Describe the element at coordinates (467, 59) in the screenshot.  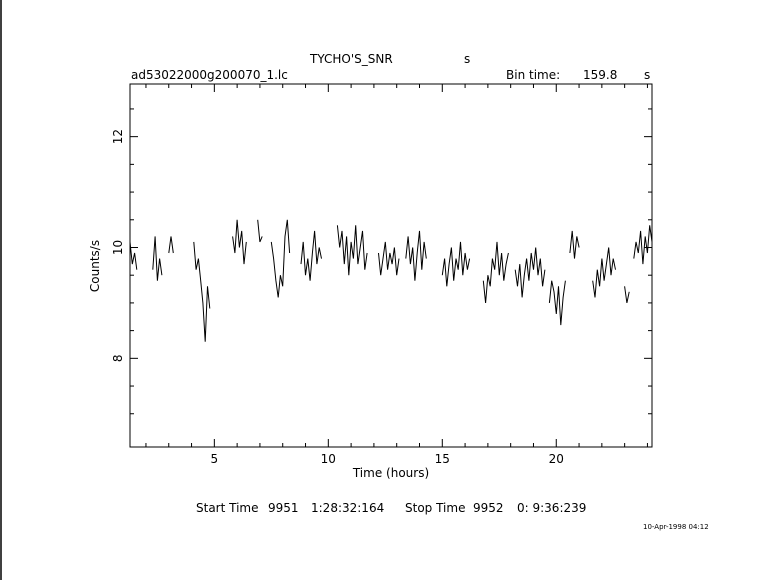
I see `title-unit: s` at that location.